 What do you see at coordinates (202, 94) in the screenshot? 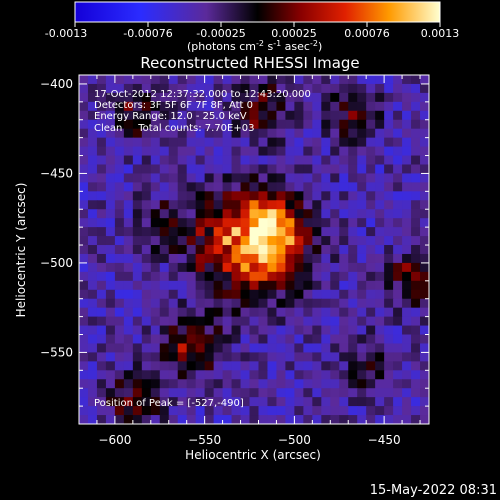
I see `time-range-text: 17-Oct-2012 12:37:32.000 to 12:43:20.000` at bounding box center [202, 94].